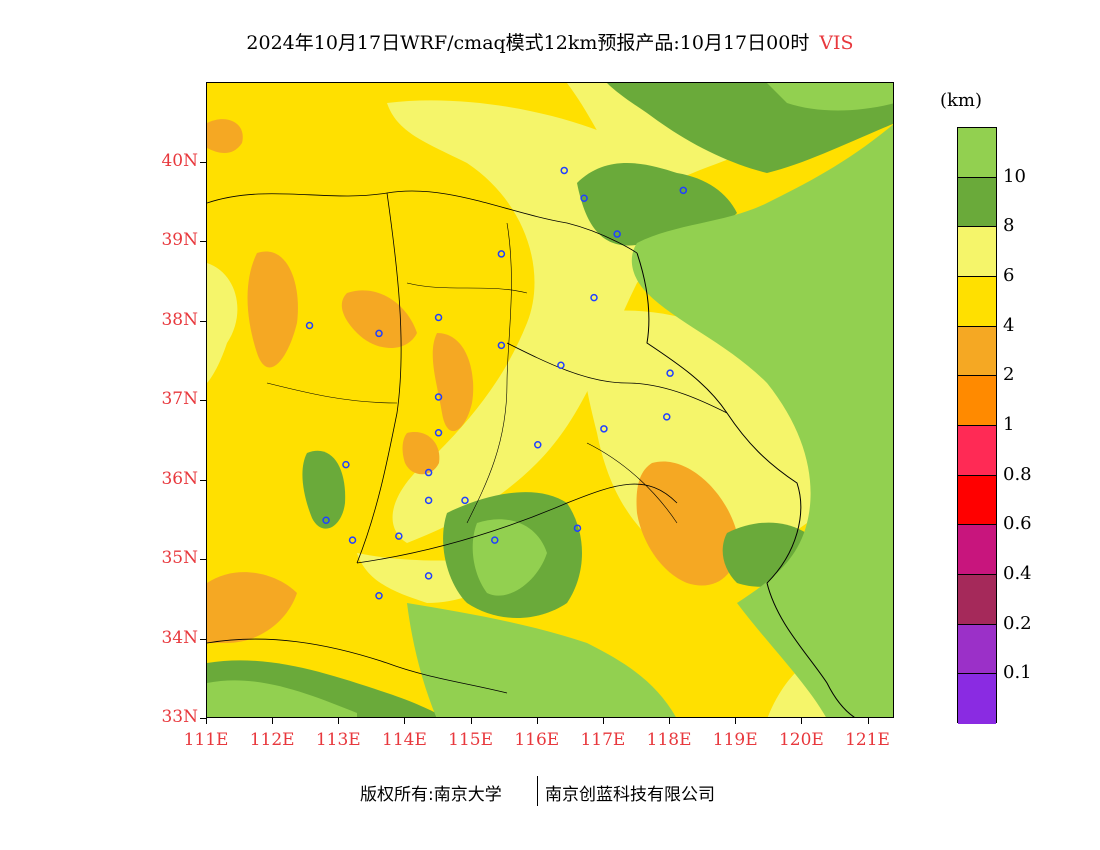 The height and width of the screenshot is (850, 1100). I want to click on lat-label: 40N, so click(179, 160).